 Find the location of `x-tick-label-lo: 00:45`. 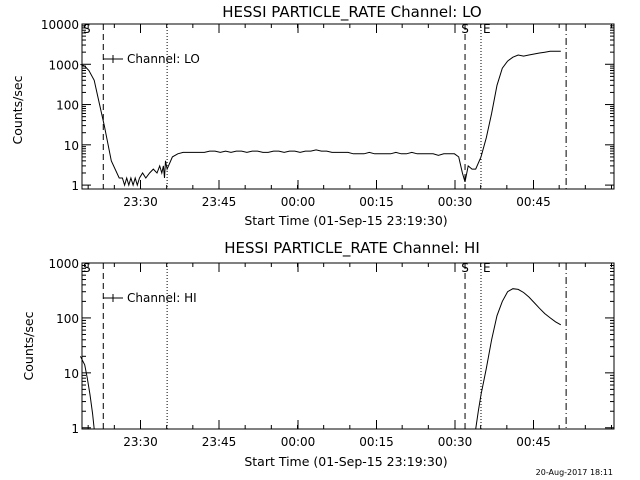

x-tick-label-lo: 00:45 is located at coordinates (533, 202).